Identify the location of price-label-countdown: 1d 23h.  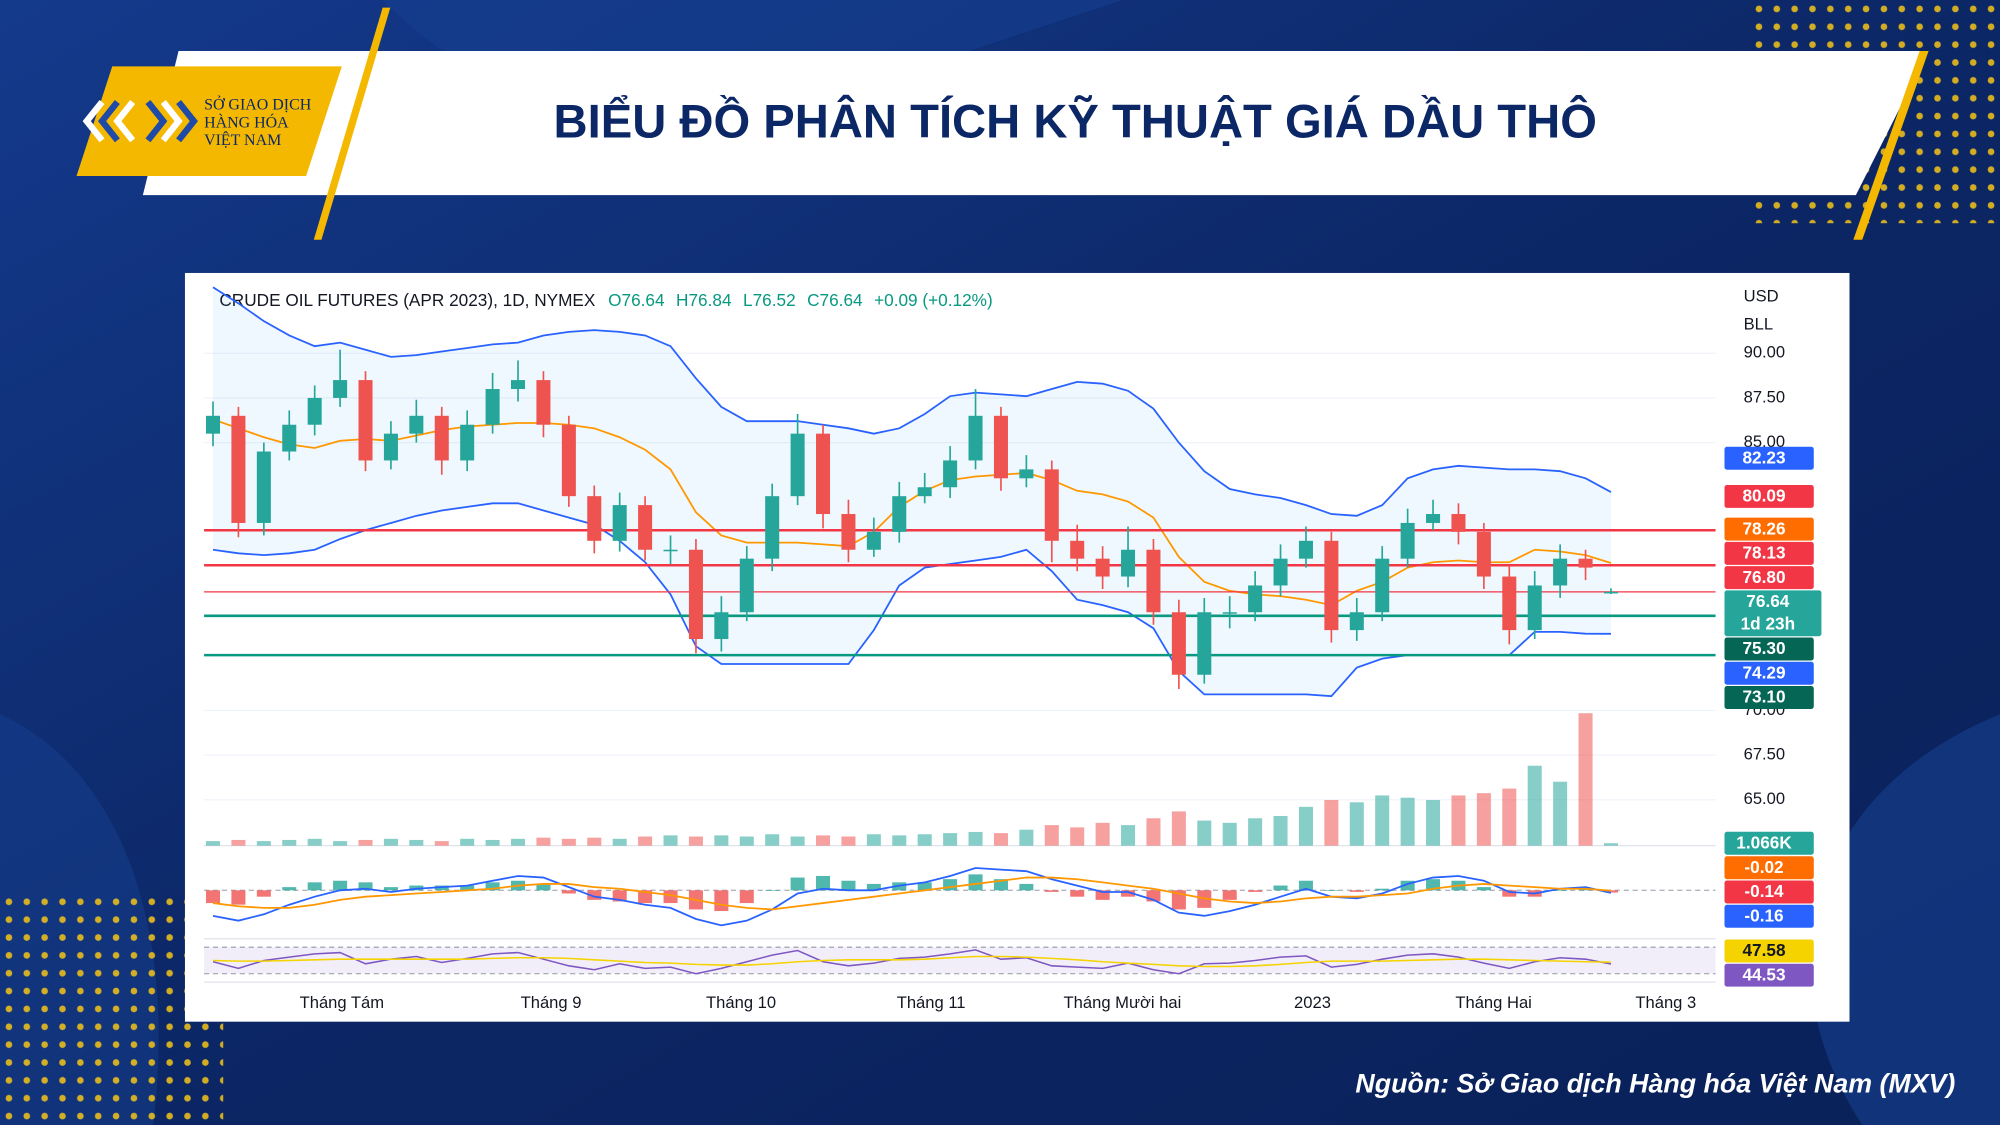
(1768, 623).